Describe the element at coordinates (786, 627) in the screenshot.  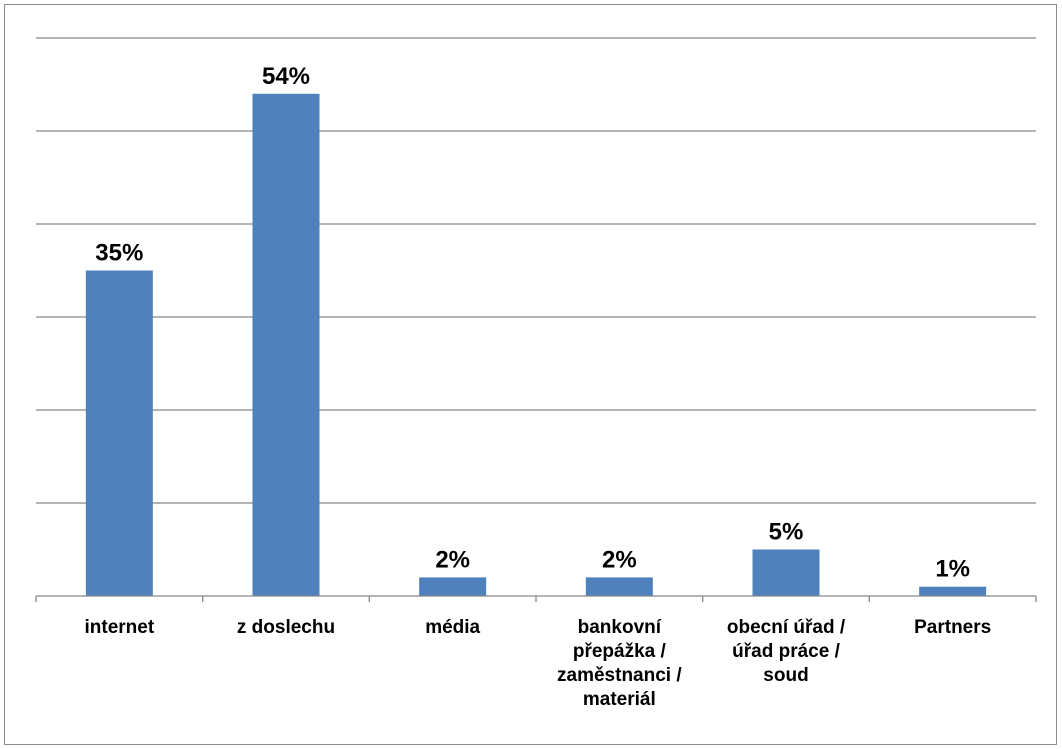
I see `category-label-line: obecní úřad /` at that location.